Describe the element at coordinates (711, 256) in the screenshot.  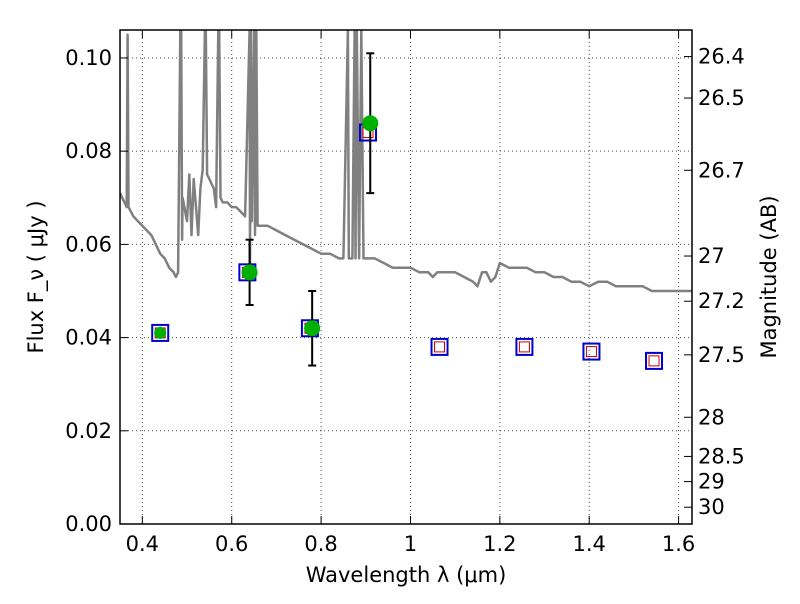
I see `right-tick-label: 27` at that location.